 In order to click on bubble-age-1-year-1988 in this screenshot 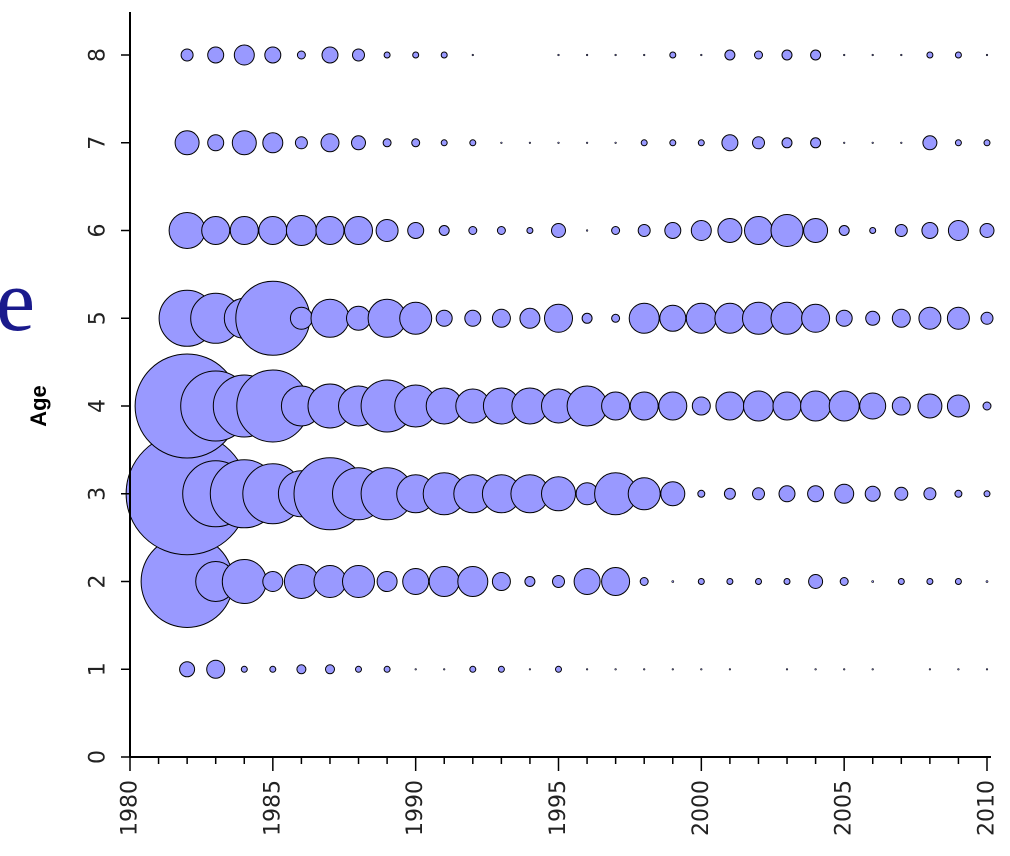, I will do `click(358, 669)`.